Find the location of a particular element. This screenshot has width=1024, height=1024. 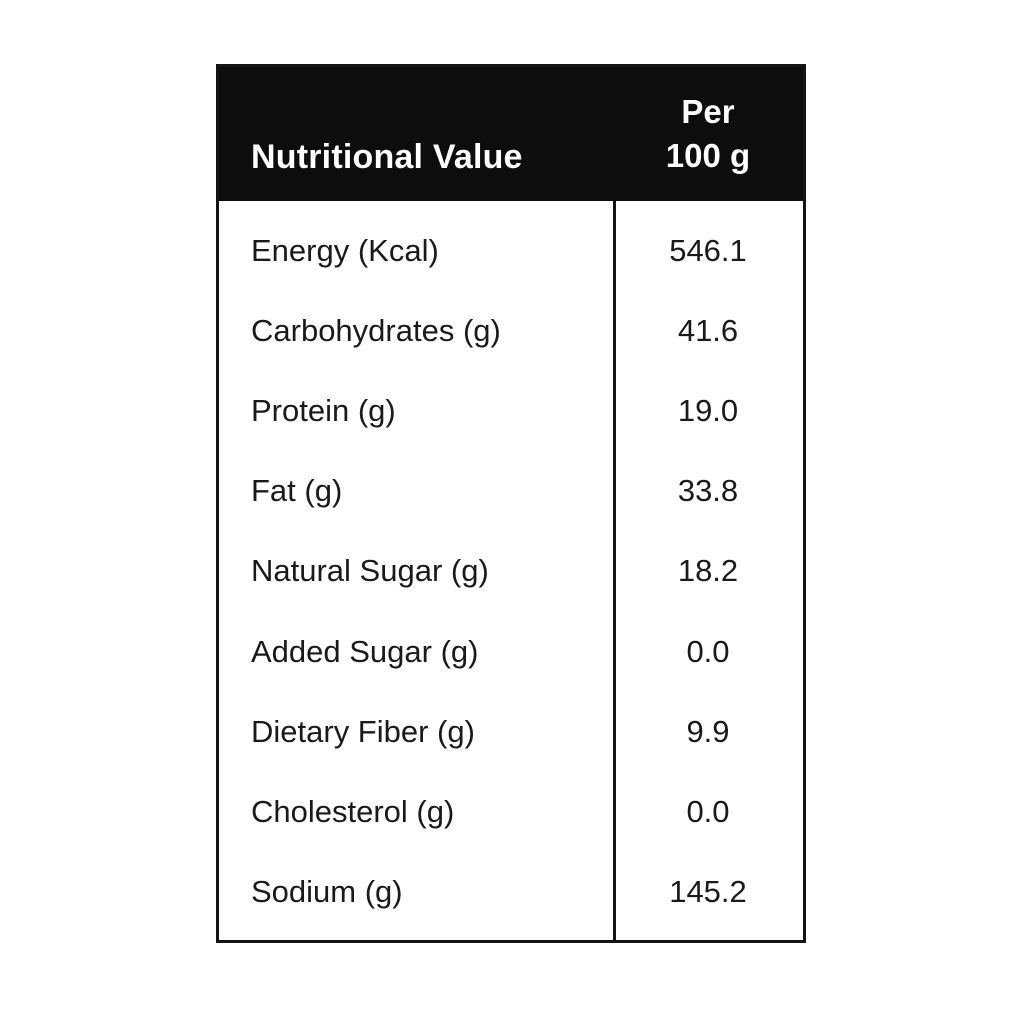

row-label: Natural Sugar (g) is located at coordinates (370, 571).